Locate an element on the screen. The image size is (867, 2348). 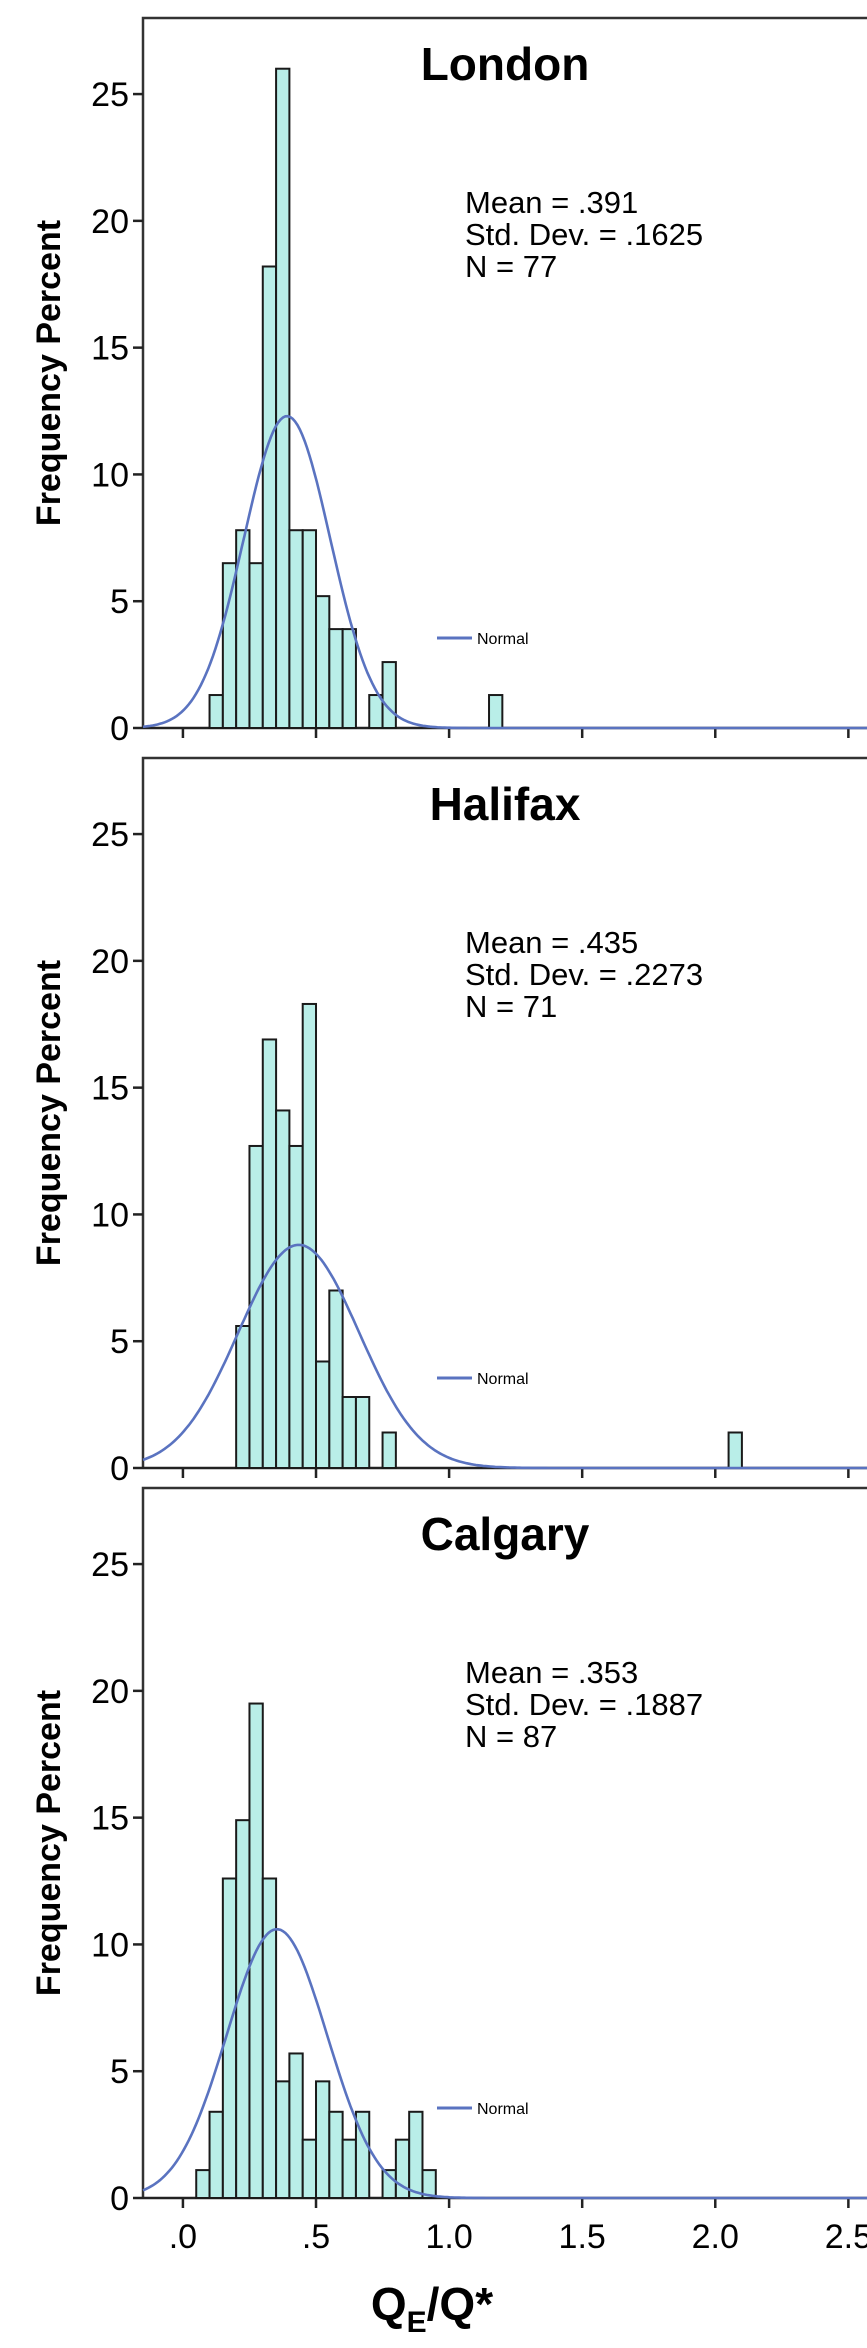
chart-title: London is located at coordinates (505, 64).